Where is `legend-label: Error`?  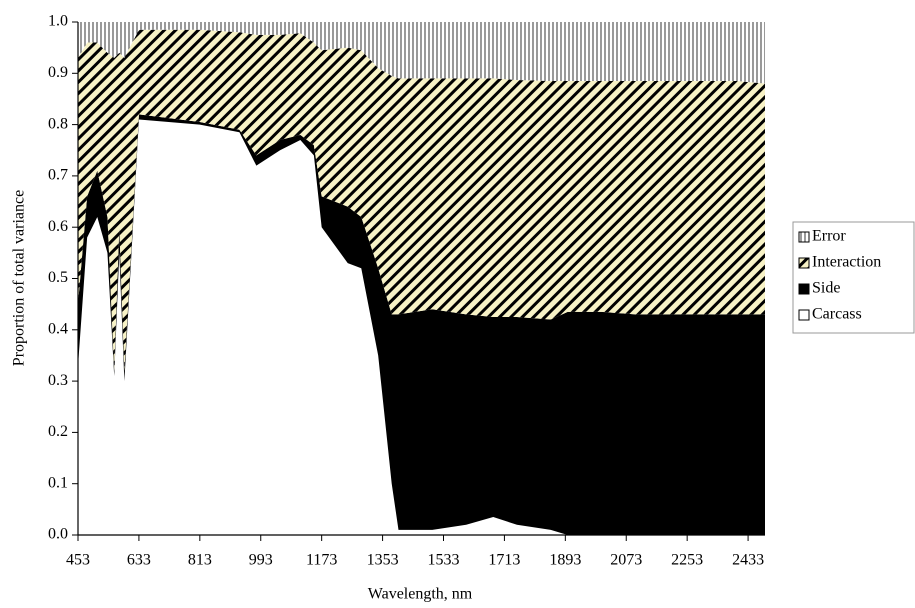
legend-label: Error is located at coordinates (829, 236).